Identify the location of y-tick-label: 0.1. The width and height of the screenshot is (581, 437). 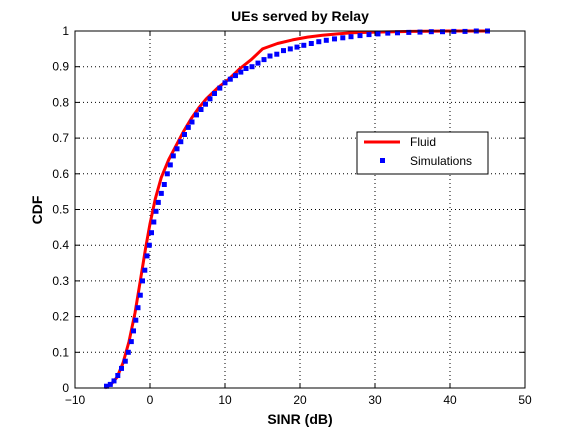
(60, 352).